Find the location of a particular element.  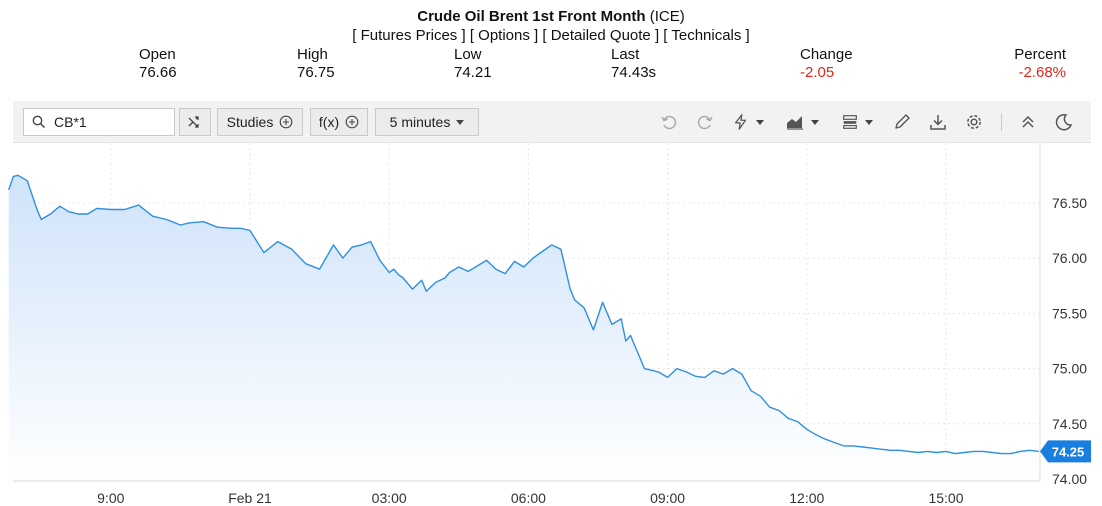

last-price-value: 74.25 is located at coordinates (1068, 451).